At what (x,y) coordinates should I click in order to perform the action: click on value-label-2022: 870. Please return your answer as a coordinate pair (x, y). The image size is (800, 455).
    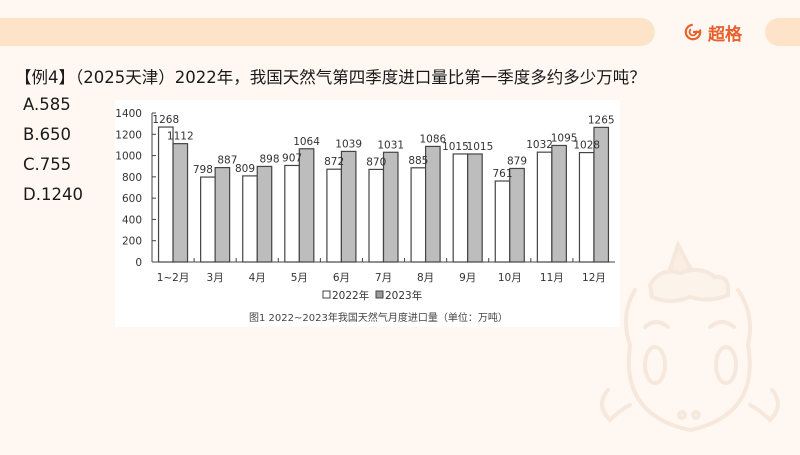
    Looking at the image, I should click on (376, 162).